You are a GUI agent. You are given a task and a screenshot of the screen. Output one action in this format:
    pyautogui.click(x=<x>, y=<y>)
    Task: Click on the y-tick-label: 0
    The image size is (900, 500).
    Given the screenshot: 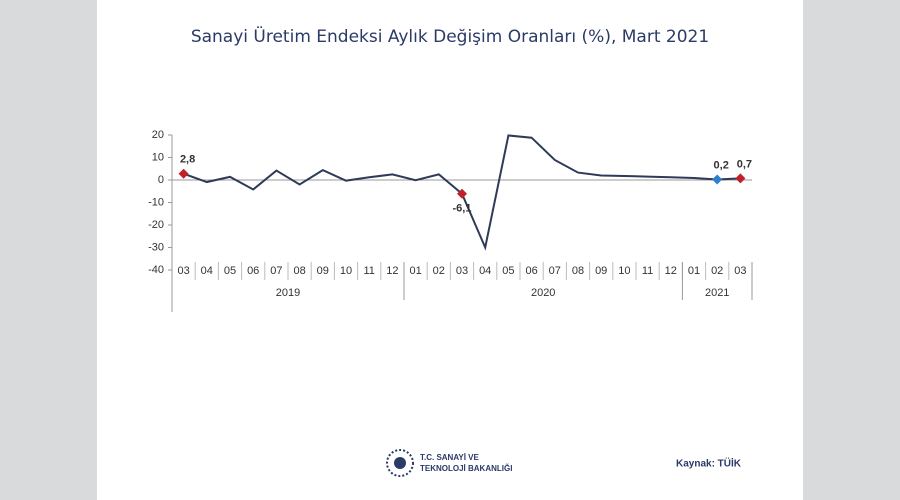 What is the action you would take?
    pyautogui.click(x=161, y=180)
    